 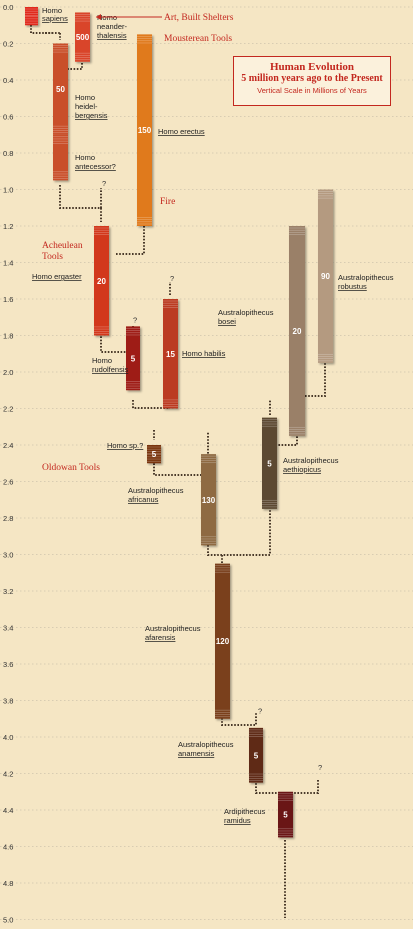 I want to click on tool-annotation: Art, Built Shelters, so click(x=199, y=18).